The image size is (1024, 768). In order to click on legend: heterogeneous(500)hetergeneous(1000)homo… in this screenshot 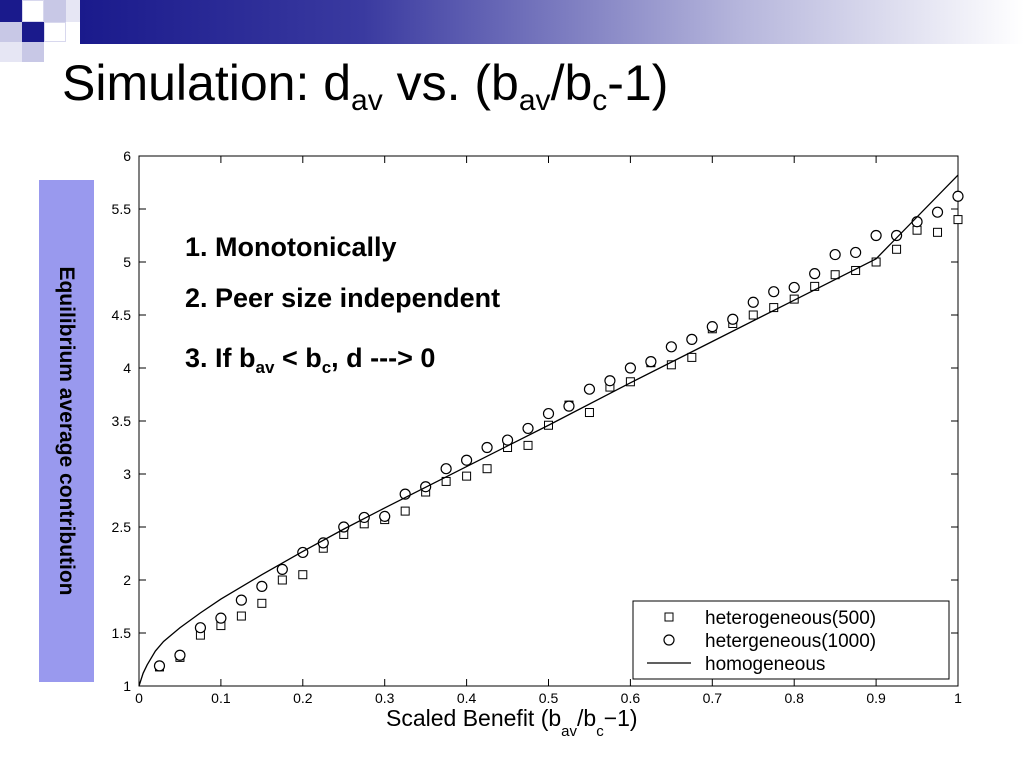, I will do `click(791, 640)`.